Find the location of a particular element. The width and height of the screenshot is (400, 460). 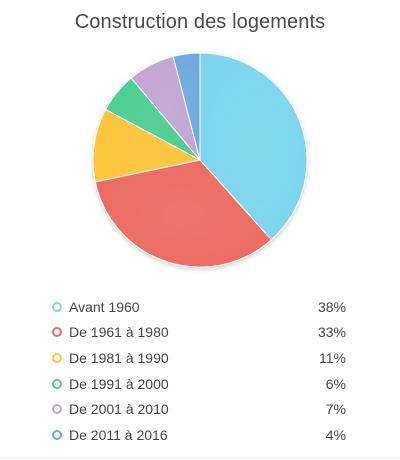

legend-label: De 1961 à 1980 is located at coordinates (119, 332).